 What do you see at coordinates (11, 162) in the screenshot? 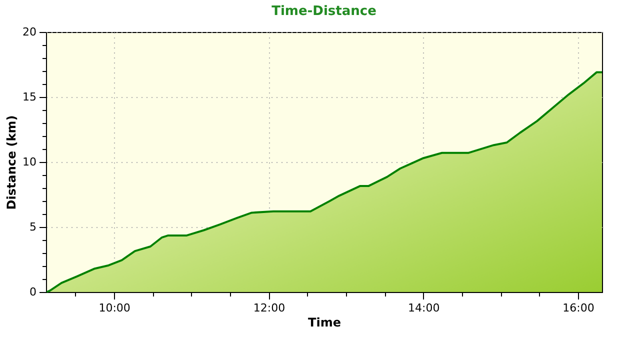
I see `y-axis-title: Distance (km)` at bounding box center [11, 162].